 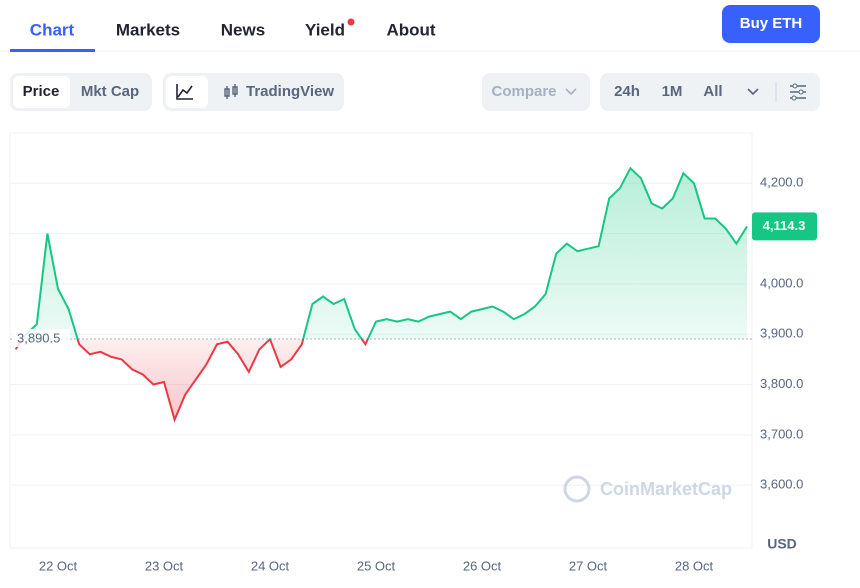 What do you see at coordinates (243, 29) in the screenshot?
I see `nav-tab: News` at bounding box center [243, 29].